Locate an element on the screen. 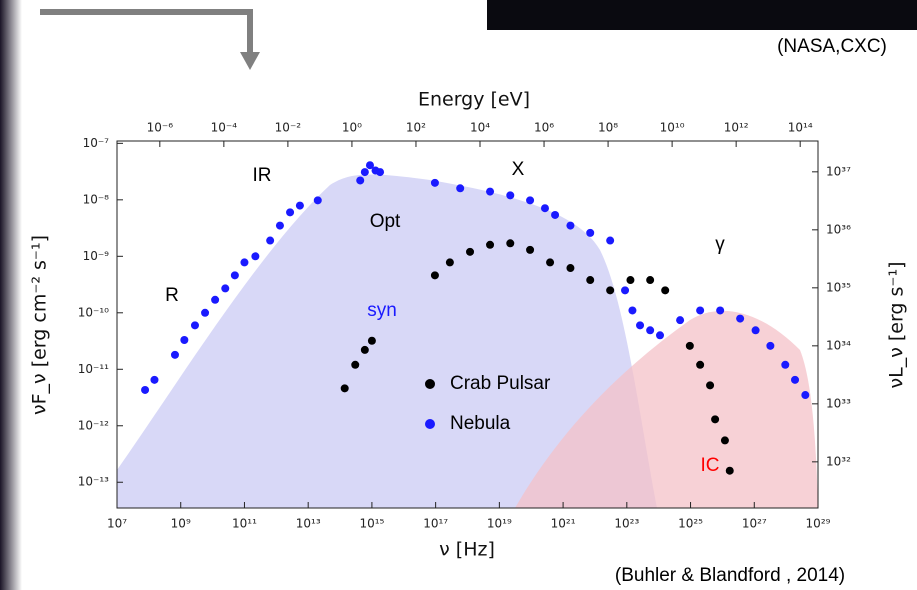 Image resolution: width=917 pixels, height=590 pixels. top-tick-label: 10⁻⁴ is located at coordinates (224, 128).